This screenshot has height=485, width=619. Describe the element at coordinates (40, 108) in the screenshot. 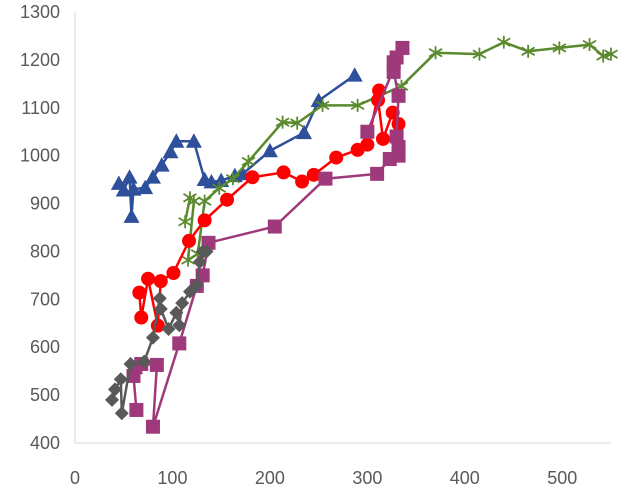

I see `y-tick-label: 1100` at that location.